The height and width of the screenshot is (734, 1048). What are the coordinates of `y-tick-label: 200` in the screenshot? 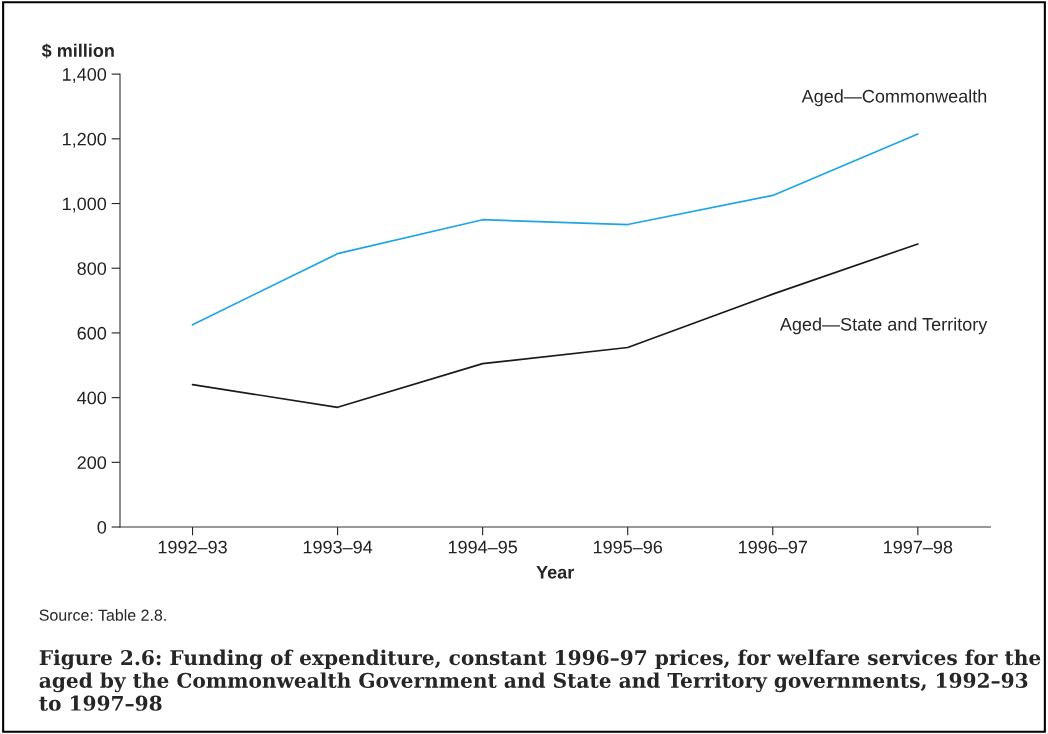 It's located at (92, 463).